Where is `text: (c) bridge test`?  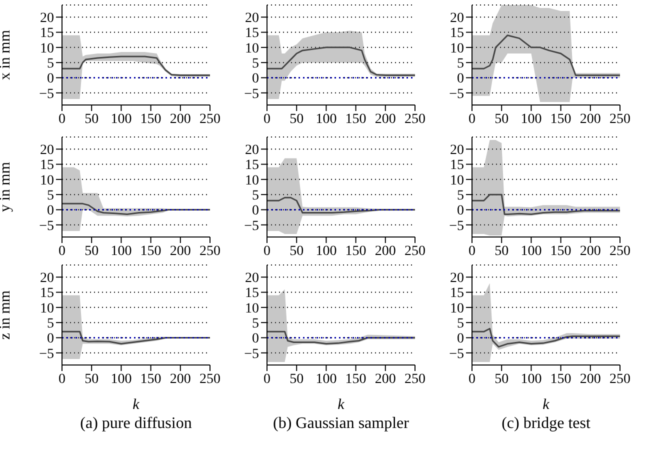 text: (c) bridge test is located at coordinates (546, 424).